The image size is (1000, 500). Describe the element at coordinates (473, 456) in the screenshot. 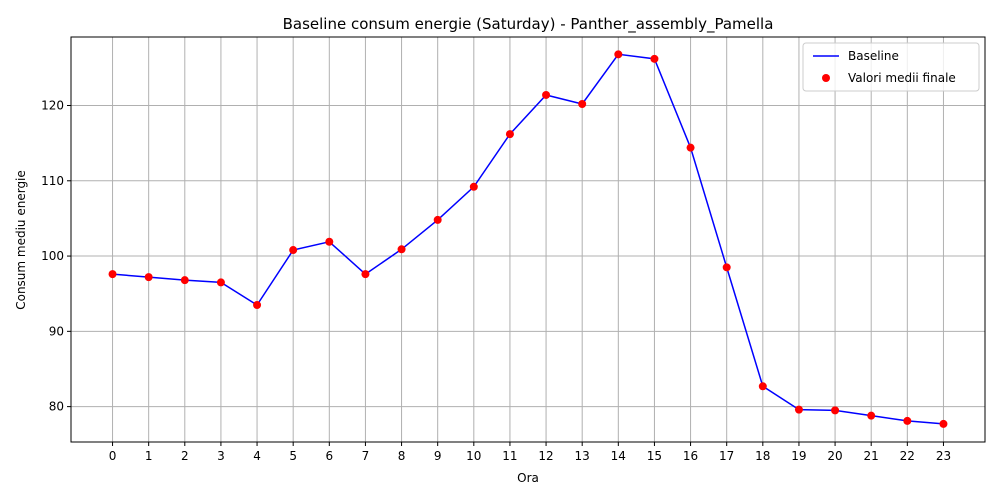

I see `x-tick-label: 10` at that location.